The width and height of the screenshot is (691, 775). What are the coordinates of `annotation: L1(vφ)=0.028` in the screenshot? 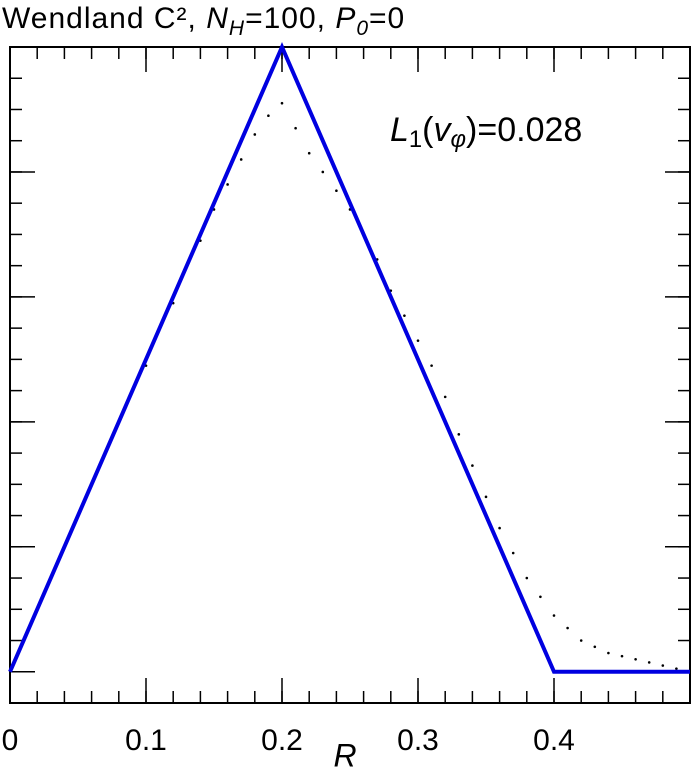 It's located at (486, 132).